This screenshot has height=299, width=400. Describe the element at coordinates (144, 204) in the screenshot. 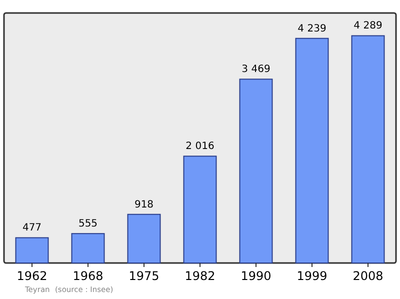

I see `data-label: 918` at that location.